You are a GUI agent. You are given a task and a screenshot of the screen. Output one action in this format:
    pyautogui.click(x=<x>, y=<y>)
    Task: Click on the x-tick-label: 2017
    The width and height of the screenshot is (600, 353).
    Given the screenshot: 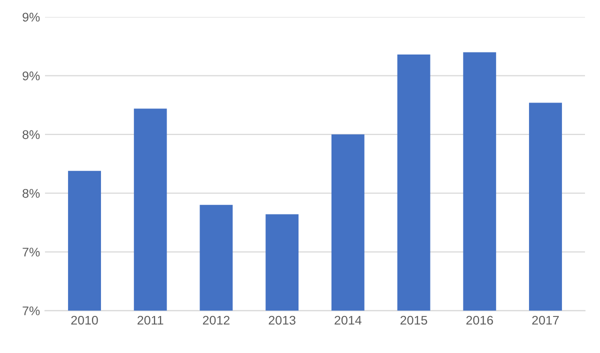 What is the action you would take?
    pyautogui.click(x=545, y=320)
    